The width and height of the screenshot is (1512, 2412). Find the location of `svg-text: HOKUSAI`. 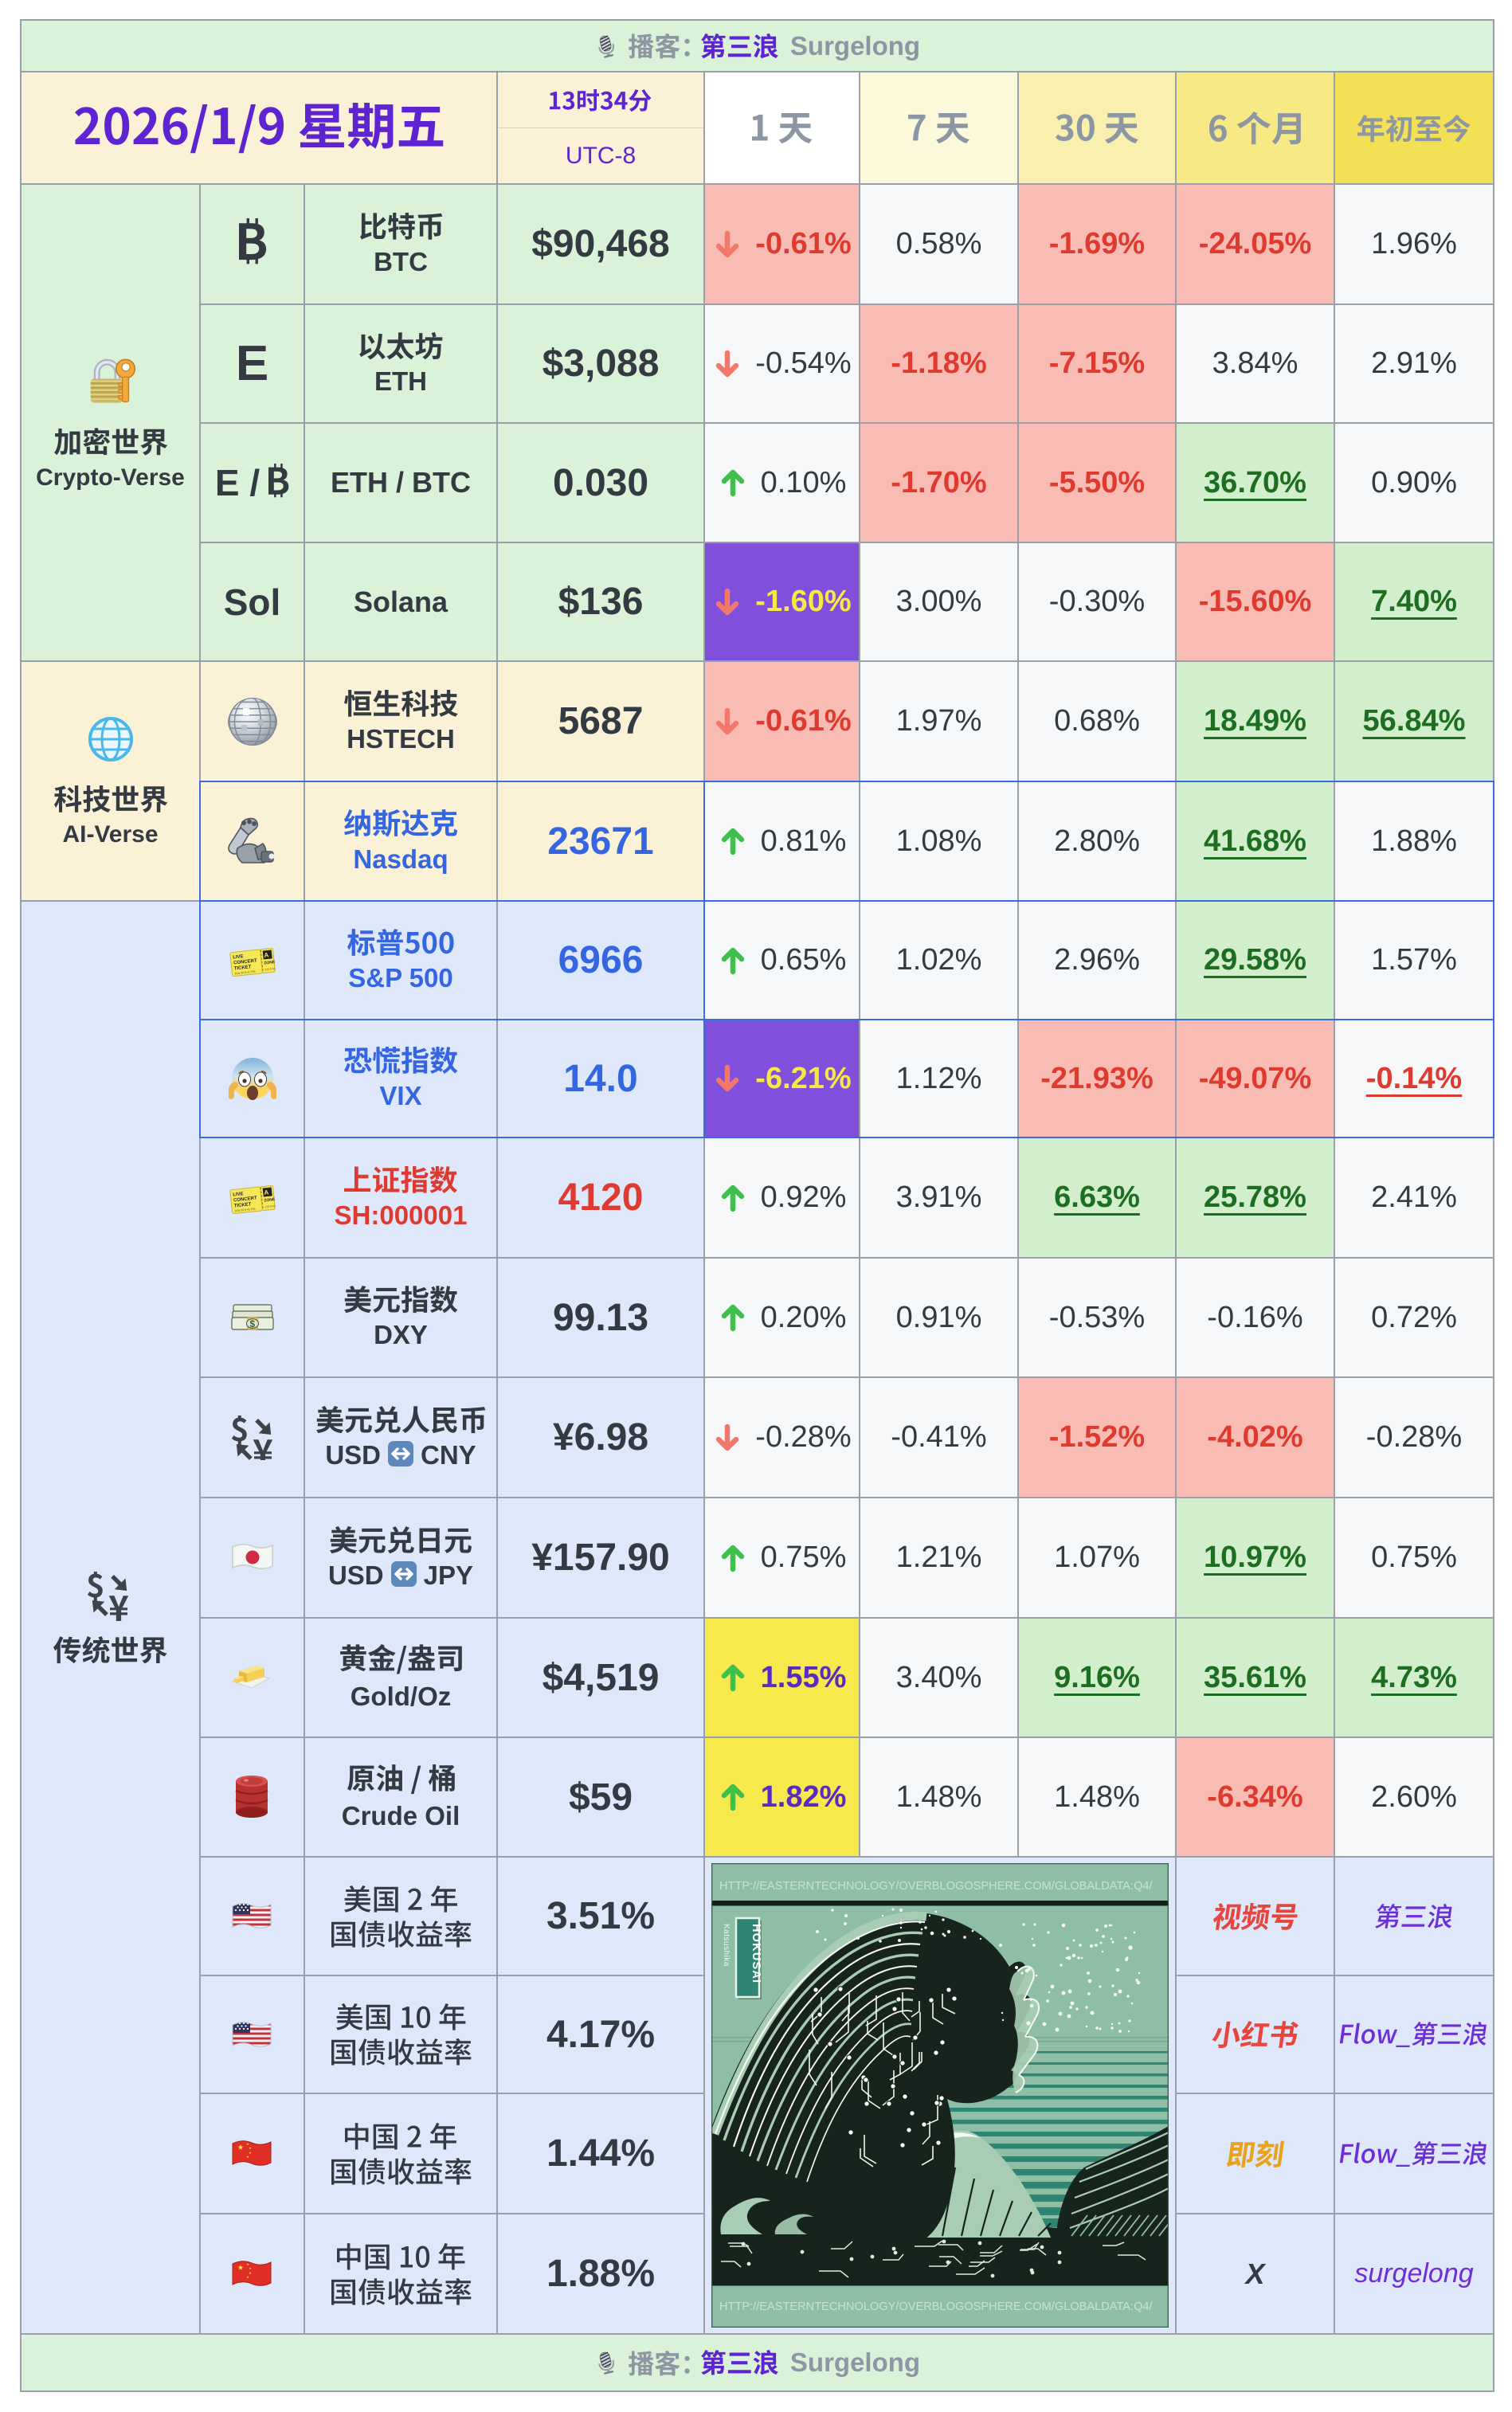

svg-text: HOKUSAI is located at coordinates (756, 1953).